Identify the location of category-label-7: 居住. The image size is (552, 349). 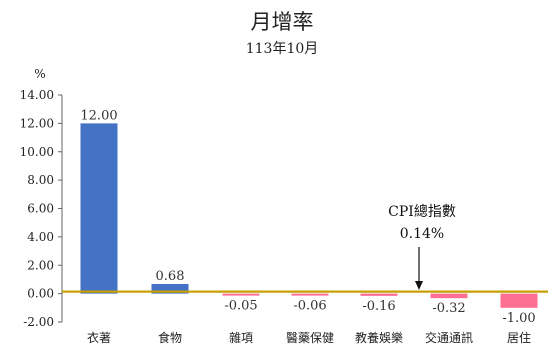
(519, 338).